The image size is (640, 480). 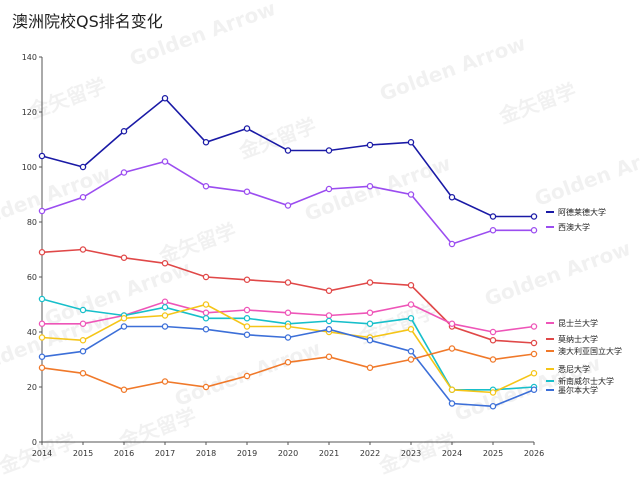 I want to click on legend-item: 莫纳士大学, so click(x=572, y=339).